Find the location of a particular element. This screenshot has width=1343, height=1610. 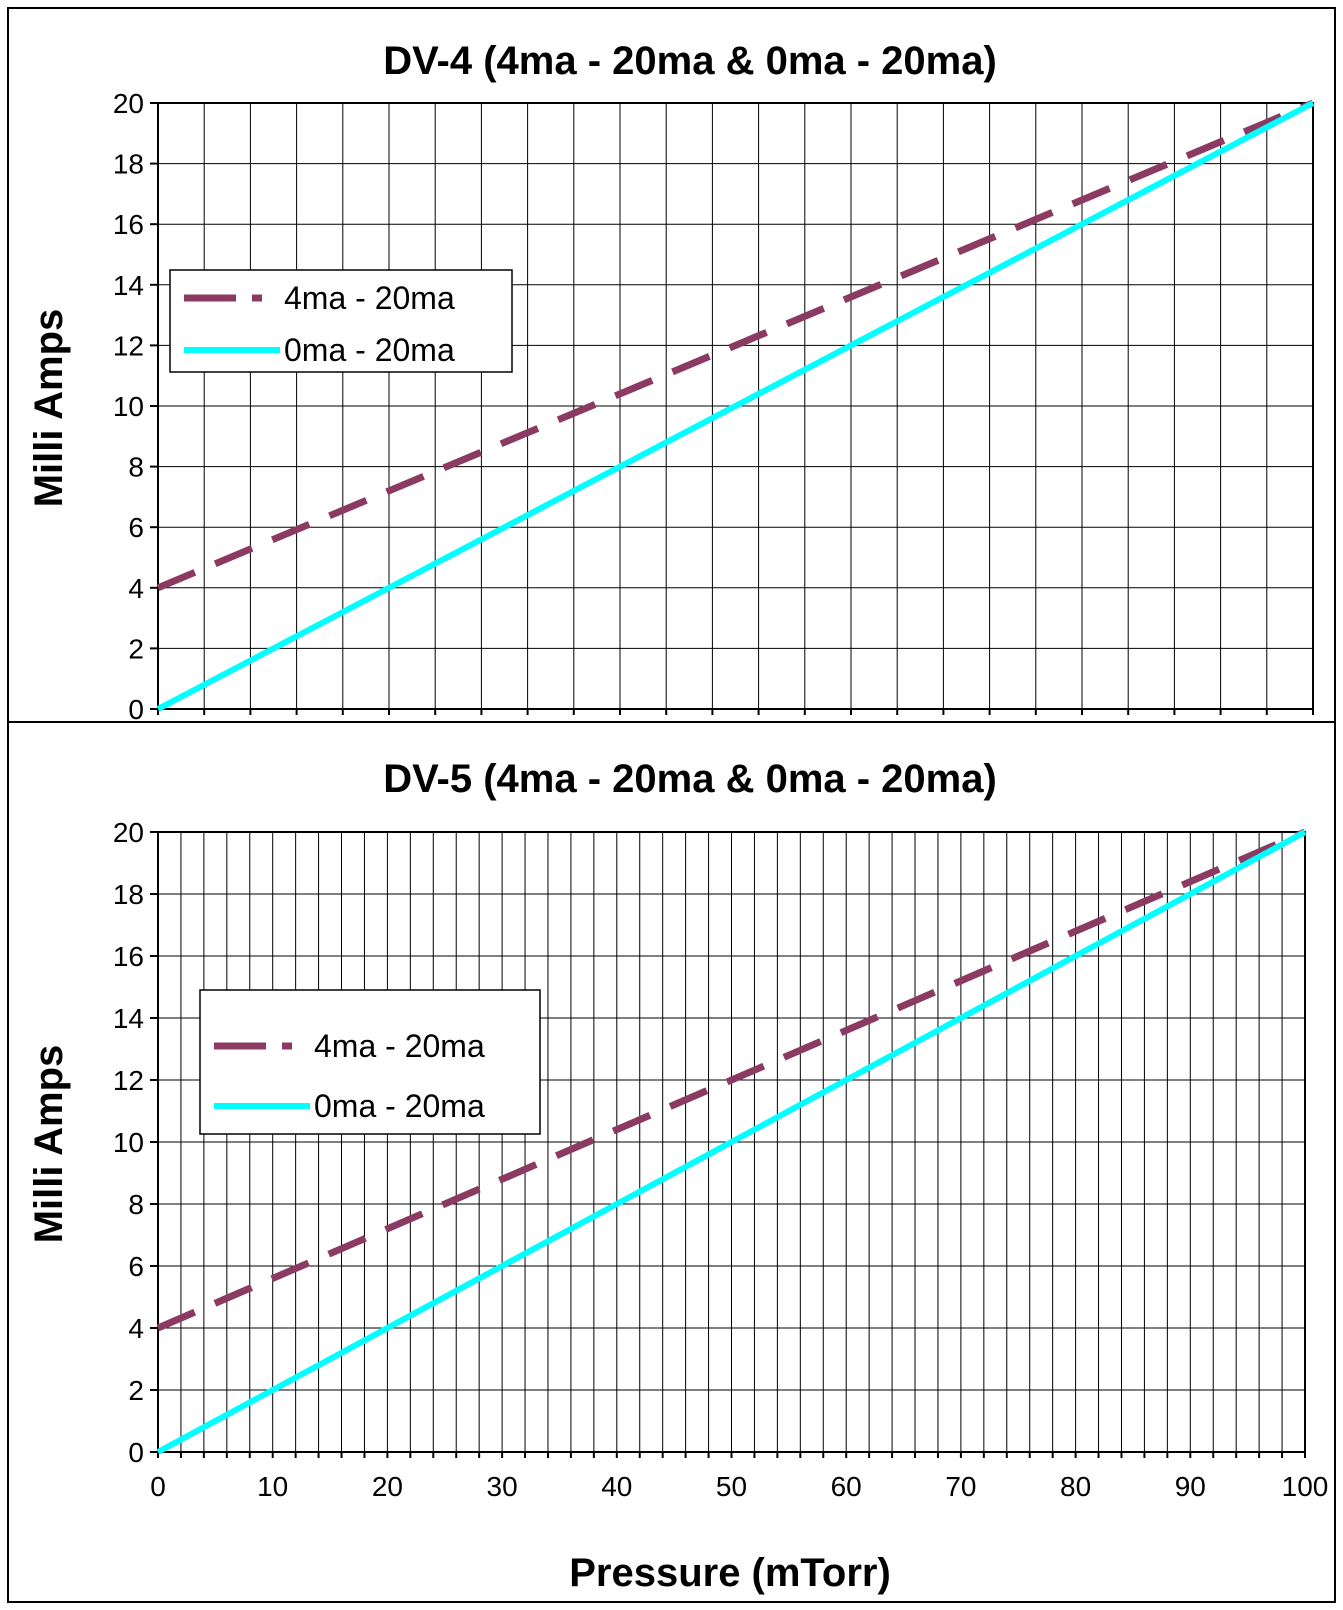

x-tick-label: 90 is located at coordinates (1190, 1486).